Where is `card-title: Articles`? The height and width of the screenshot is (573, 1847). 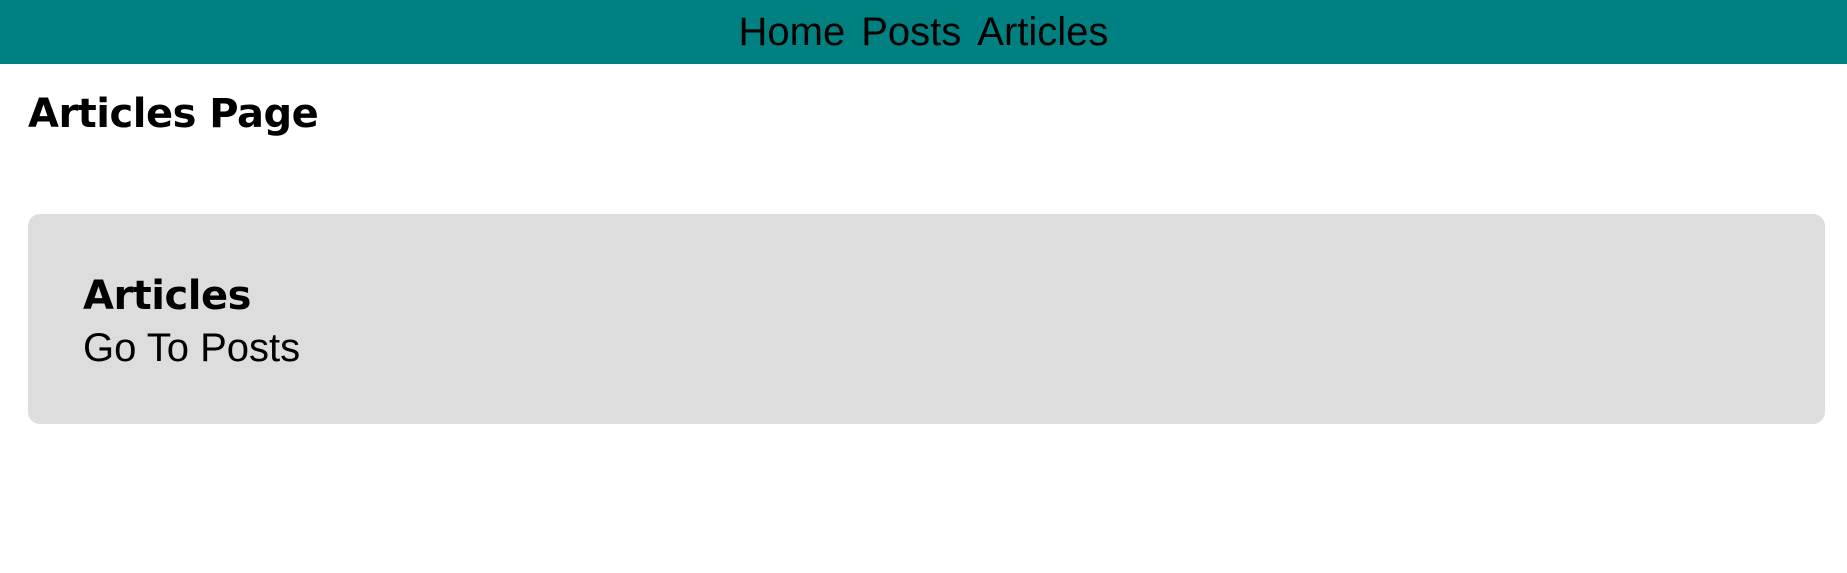
card-title: Articles is located at coordinates (167, 296).